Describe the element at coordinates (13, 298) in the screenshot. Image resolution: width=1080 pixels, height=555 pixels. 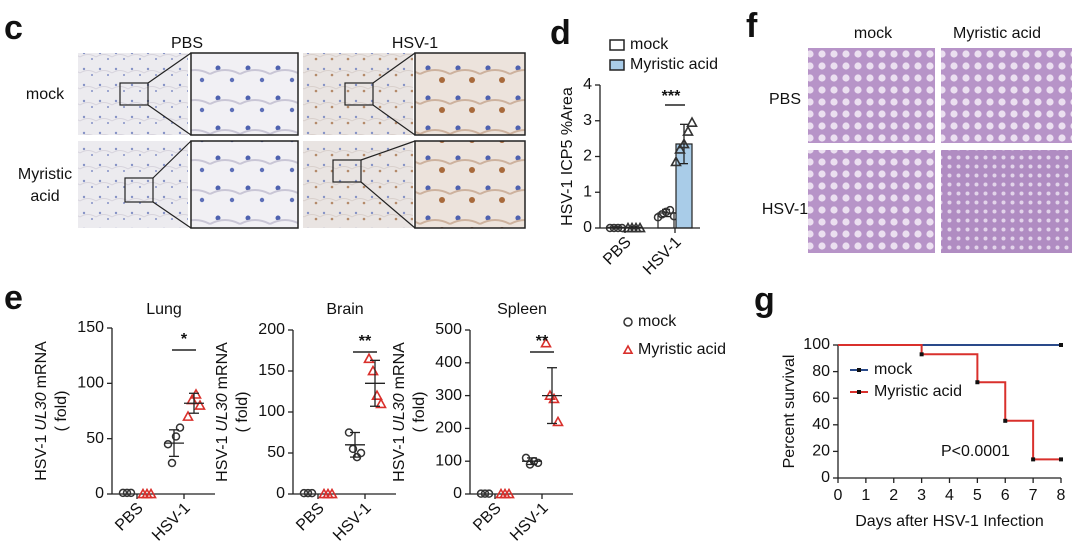
I see `panel-letter: e` at that location.